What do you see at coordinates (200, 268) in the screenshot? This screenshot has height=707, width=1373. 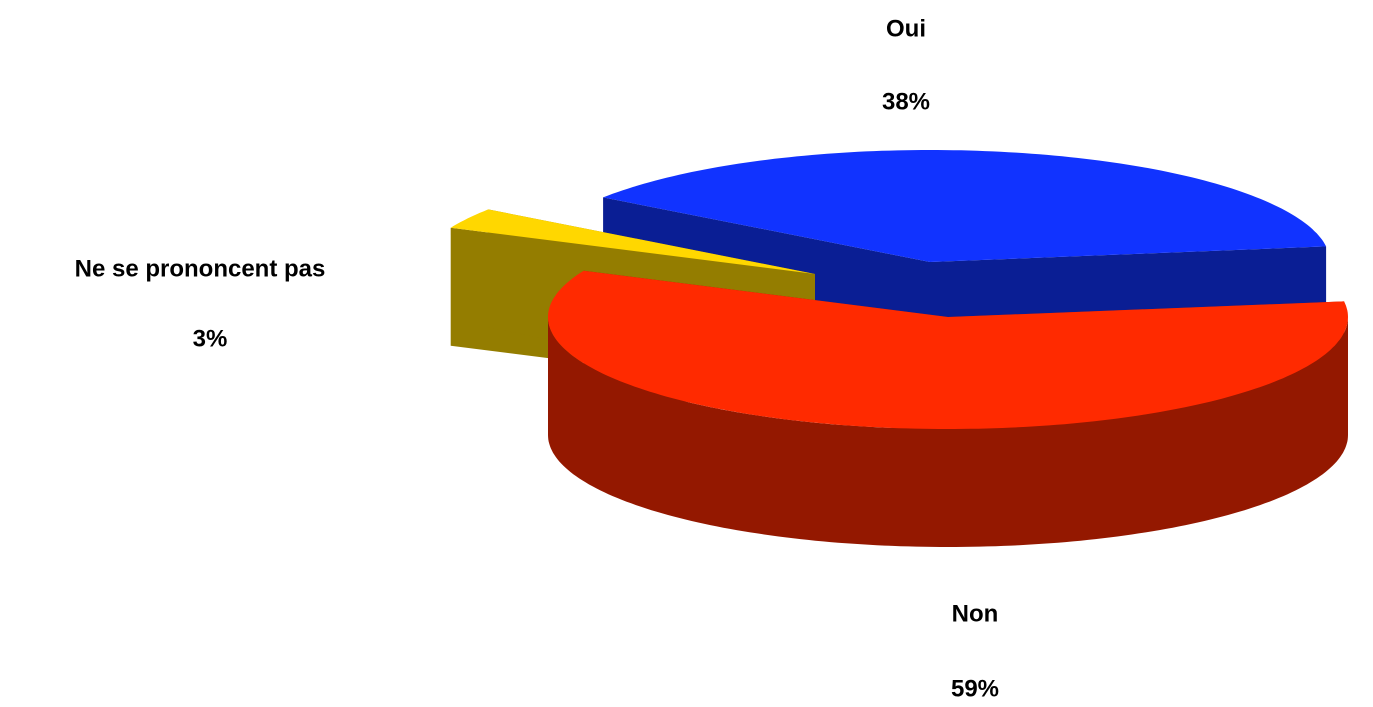 I see `category-label: Ne se prononcent pas` at bounding box center [200, 268].